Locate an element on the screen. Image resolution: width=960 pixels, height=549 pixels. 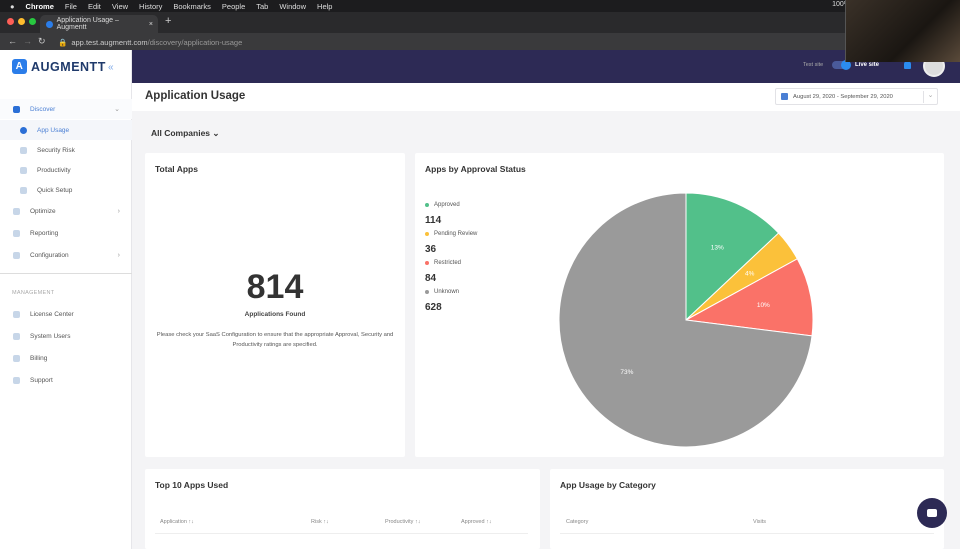
brand-logo: A AUGMENTT is located at coordinates (59, 66).